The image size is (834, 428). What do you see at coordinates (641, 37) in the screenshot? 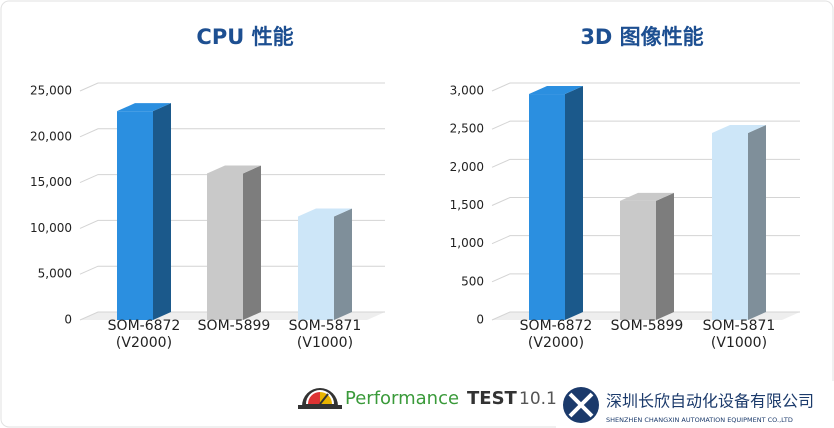
I see `chart-title: 3D 图像性能` at bounding box center [641, 37].